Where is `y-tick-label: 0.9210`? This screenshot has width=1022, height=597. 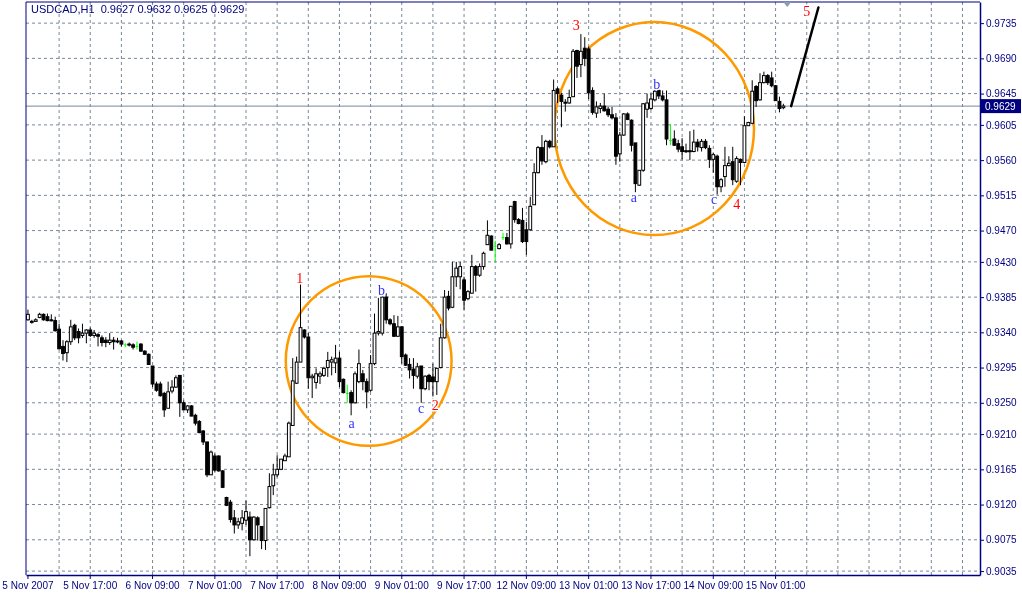 y-tick-label: 0.9210 is located at coordinates (1002, 434).